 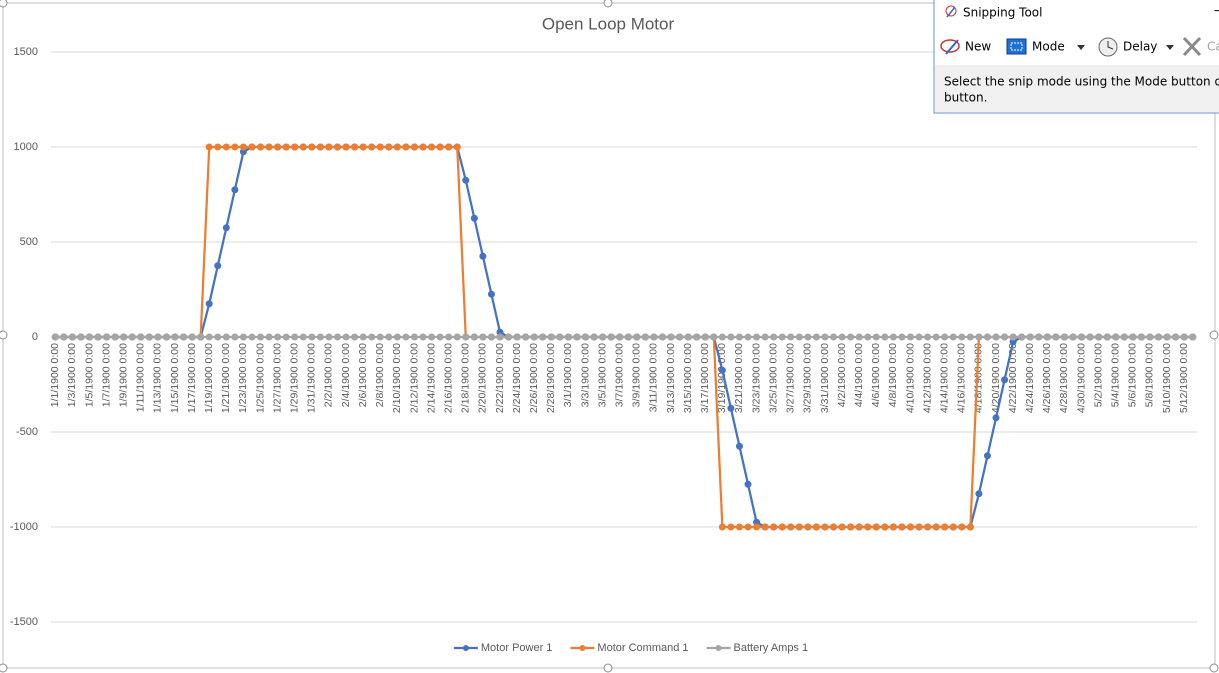 What do you see at coordinates (910, 378) in the screenshot?
I see `x-tick-label: 4/10/1900 0:00` at bounding box center [910, 378].